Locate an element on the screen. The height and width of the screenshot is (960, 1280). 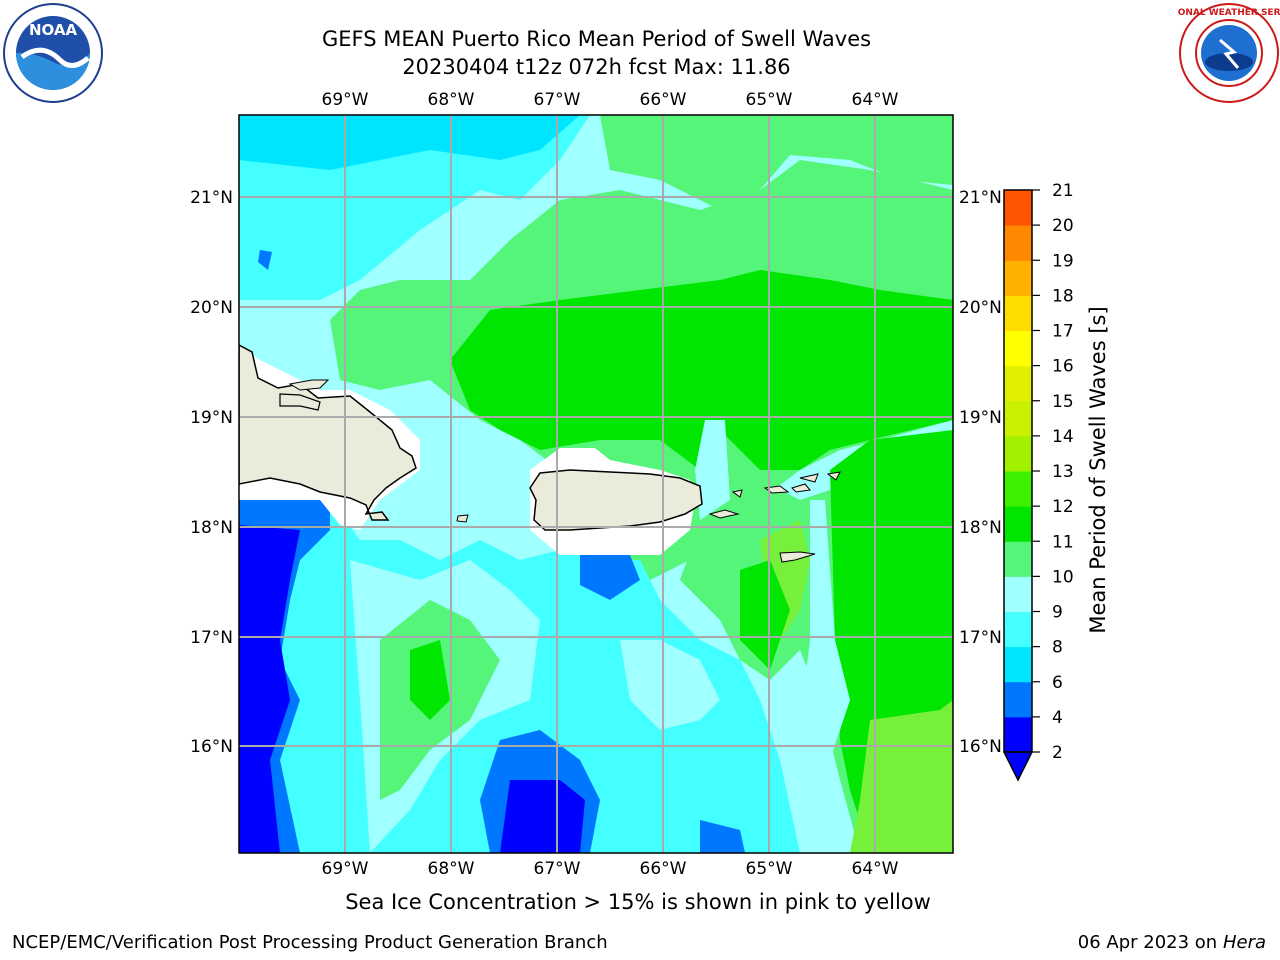
colorbar-label: Mean Period of Swell Waves [s] is located at coordinates (1098, 469).